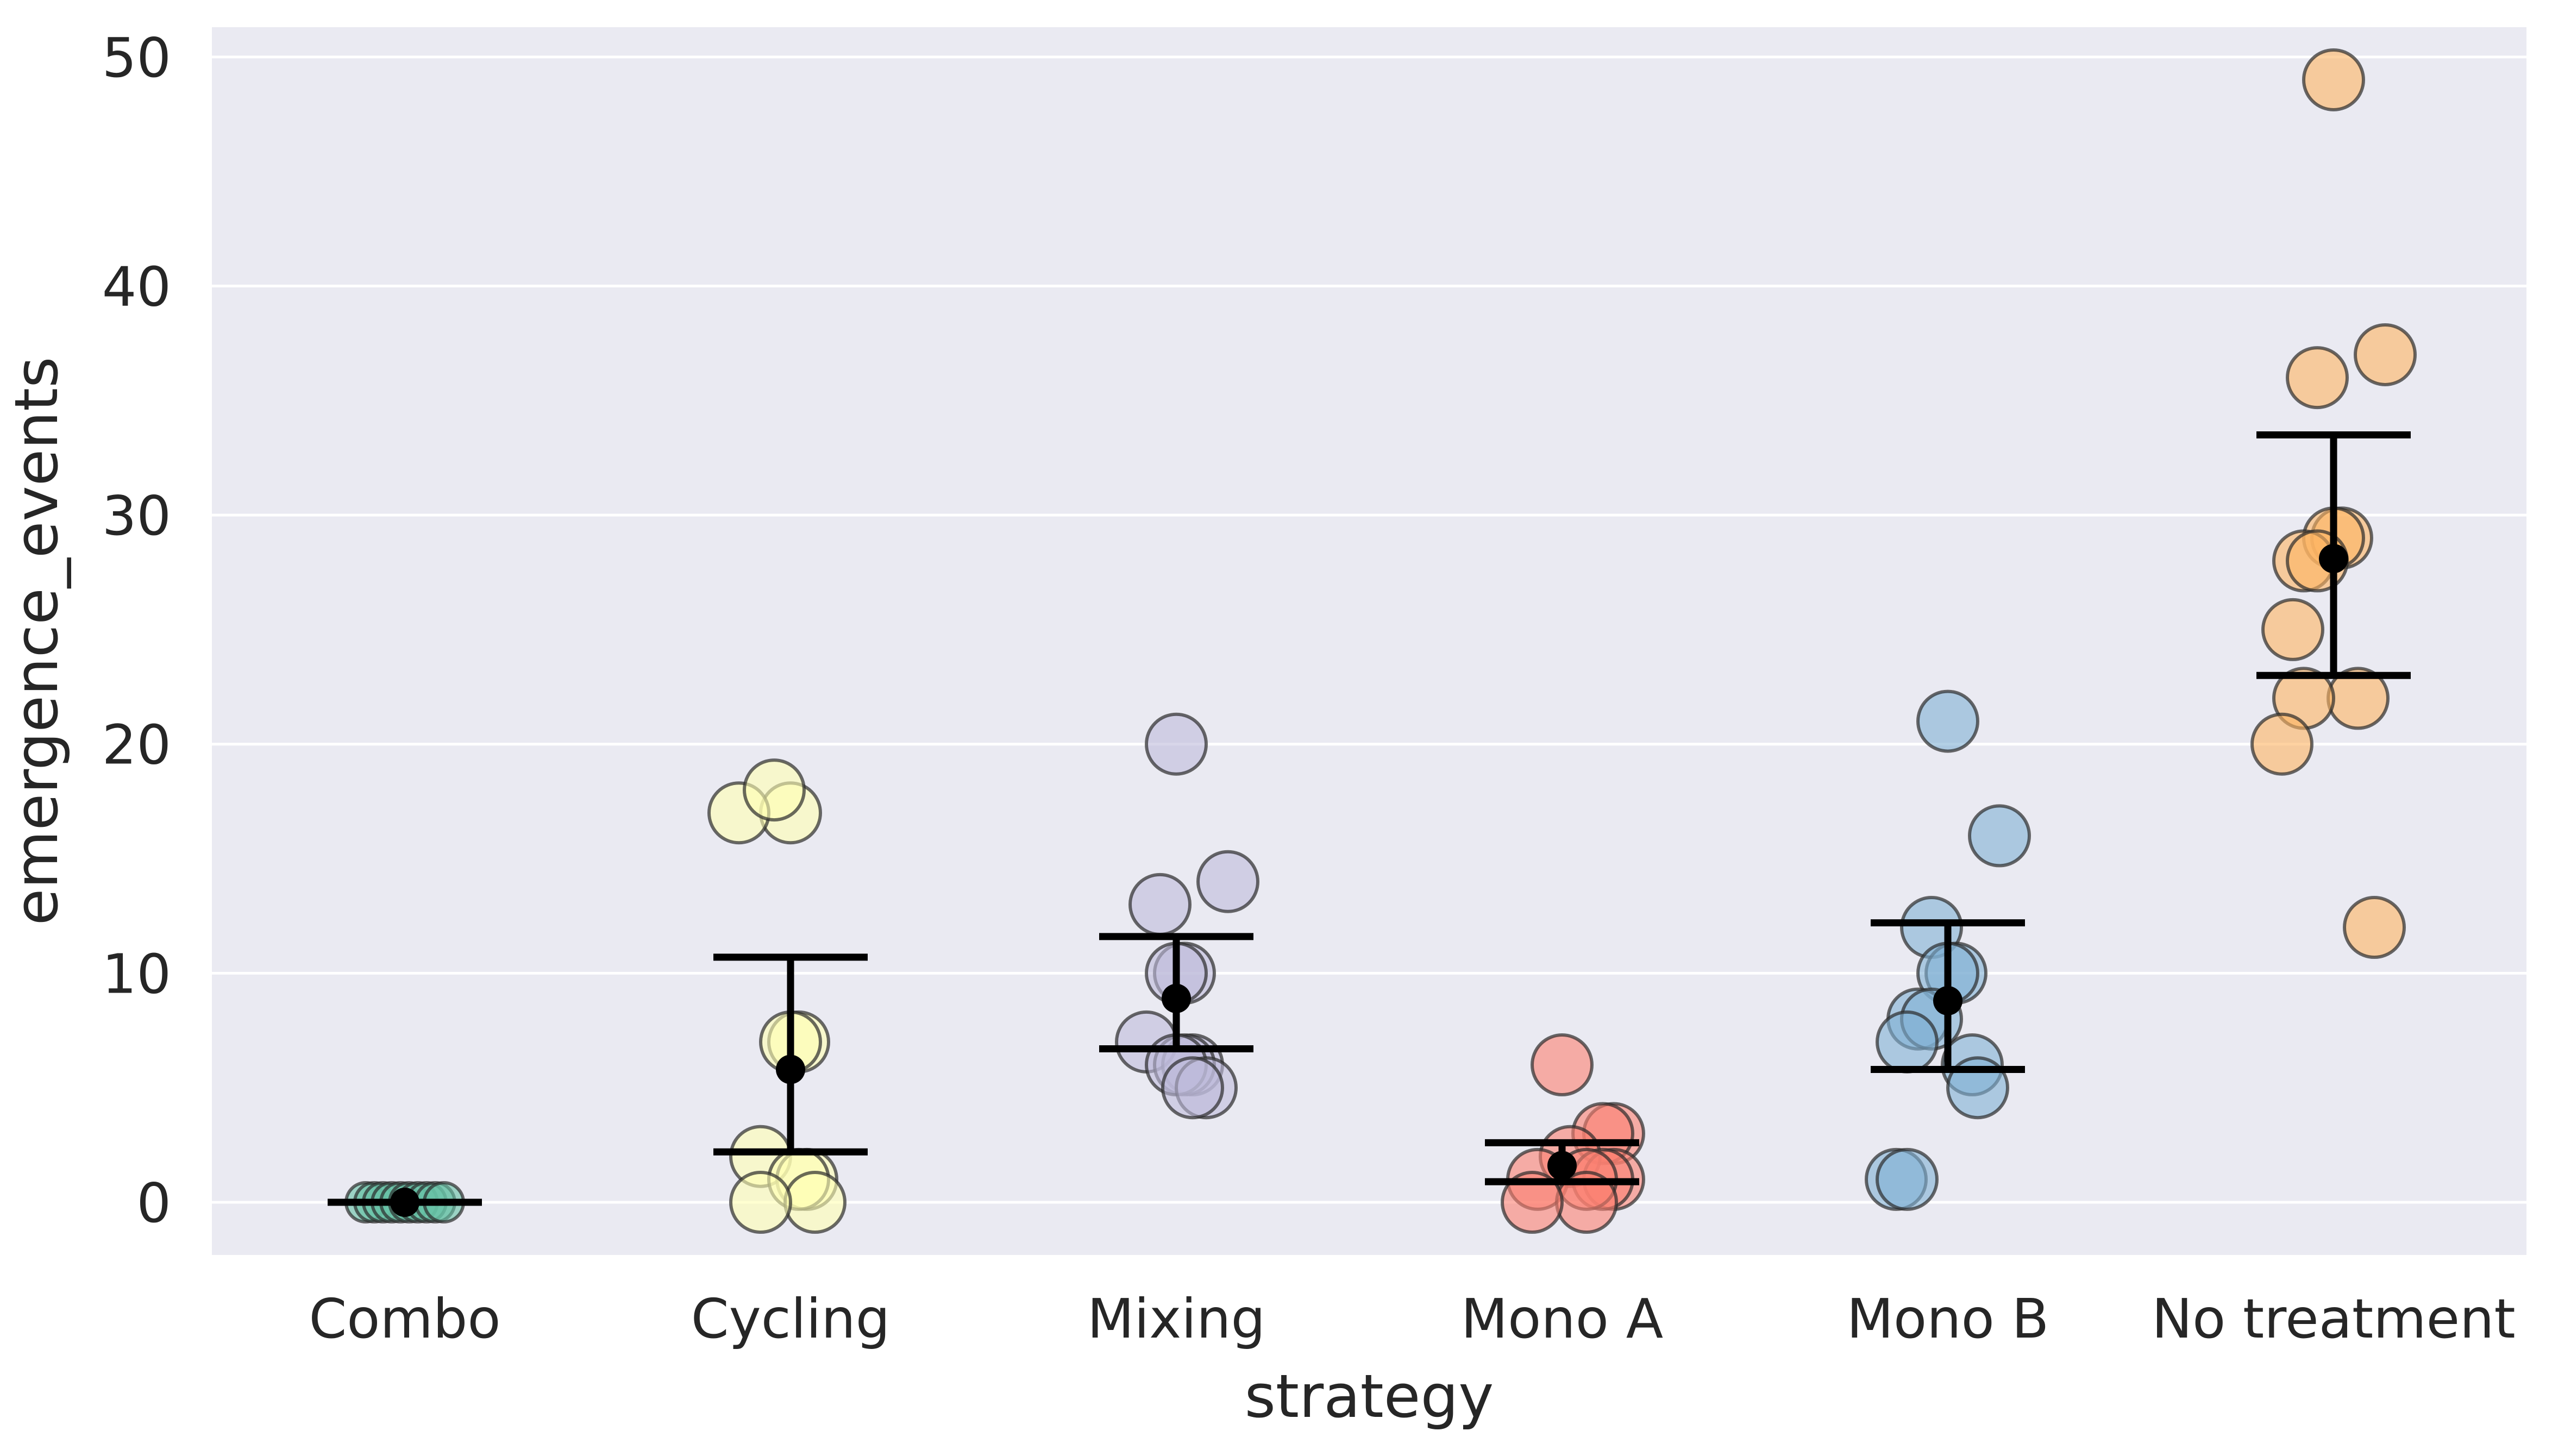  What do you see at coordinates (791, 1319) in the screenshot?
I see `x-tick-label: Cycling` at bounding box center [791, 1319].